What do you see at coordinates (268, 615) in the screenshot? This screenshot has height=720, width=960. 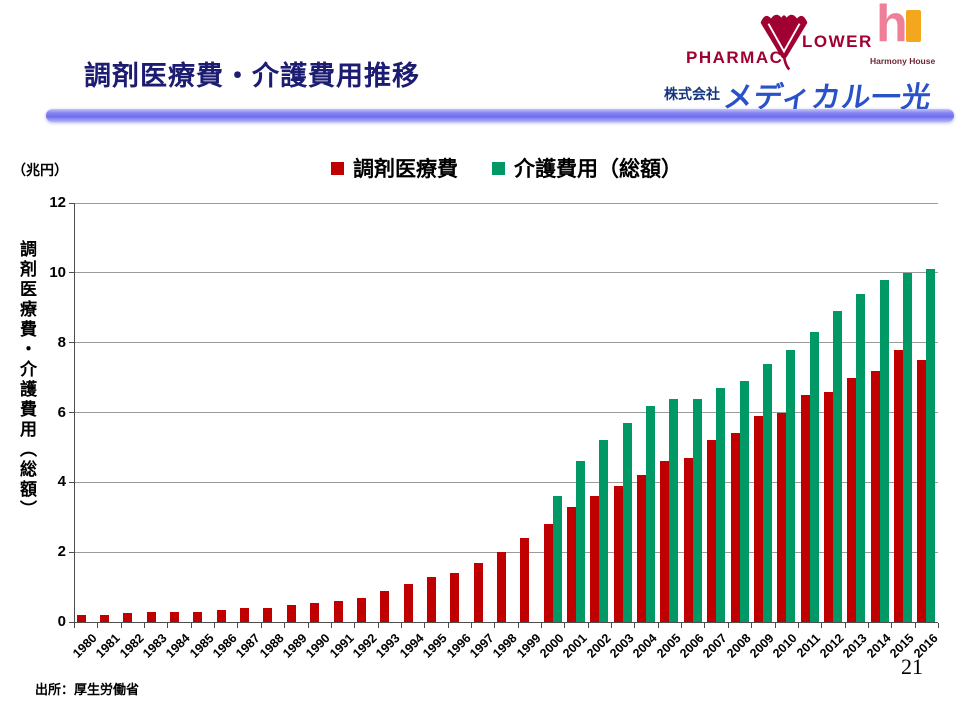 I see `dispensing-cost-bar-1988` at bounding box center [268, 615].